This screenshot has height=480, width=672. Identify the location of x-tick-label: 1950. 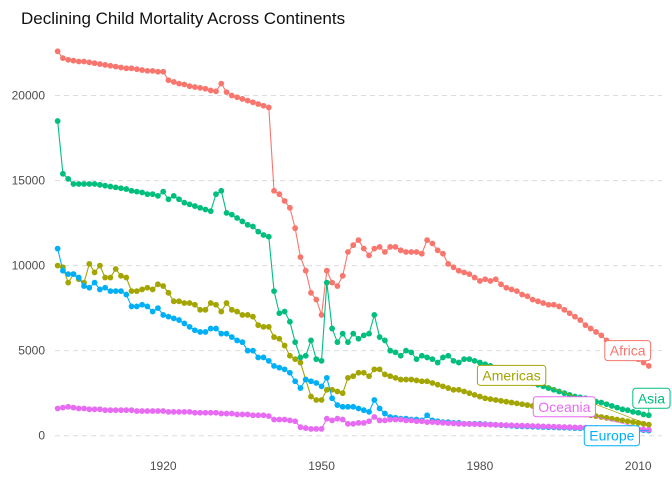
(321, 466).